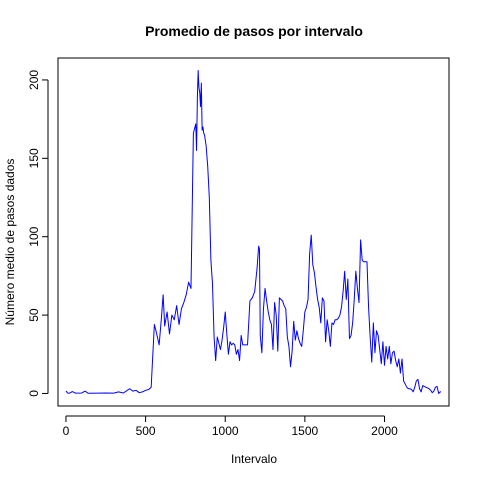  What do you see at coordinates (34, 315) in the screenshot?
I see `y-tick-label: 50` at bounding box center [34, 315].